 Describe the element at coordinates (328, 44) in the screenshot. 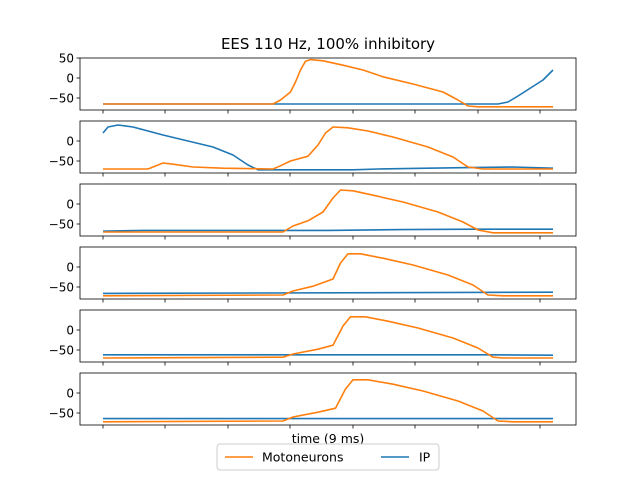

I see `chart-title: EES 110 Hz, 100% inhibitory` at that location.